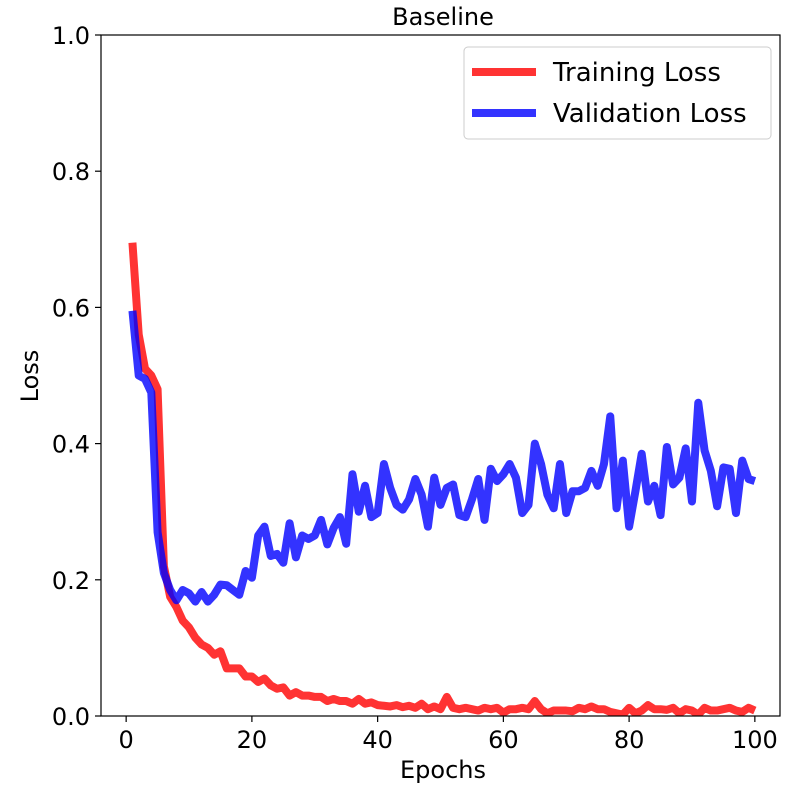 The width and height of the screenshot is (800, 800). I want to click on x-axis-label: Epochs, so click(443, 770).